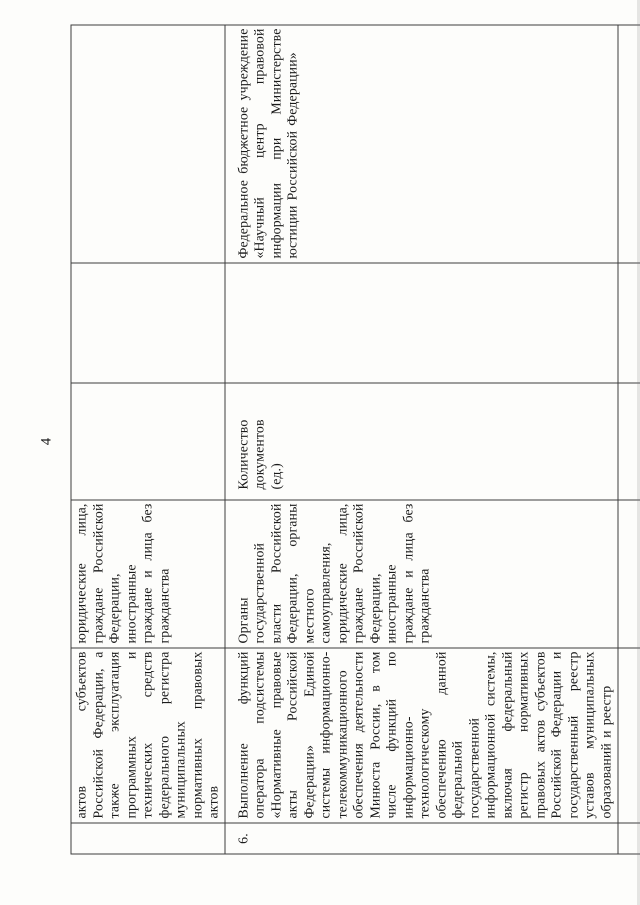 The width and height of the screenshot is (640, 905). Describe the element at coordinates (638, 452) in the screenshot. I see `scan-edge-shadow` at that location.